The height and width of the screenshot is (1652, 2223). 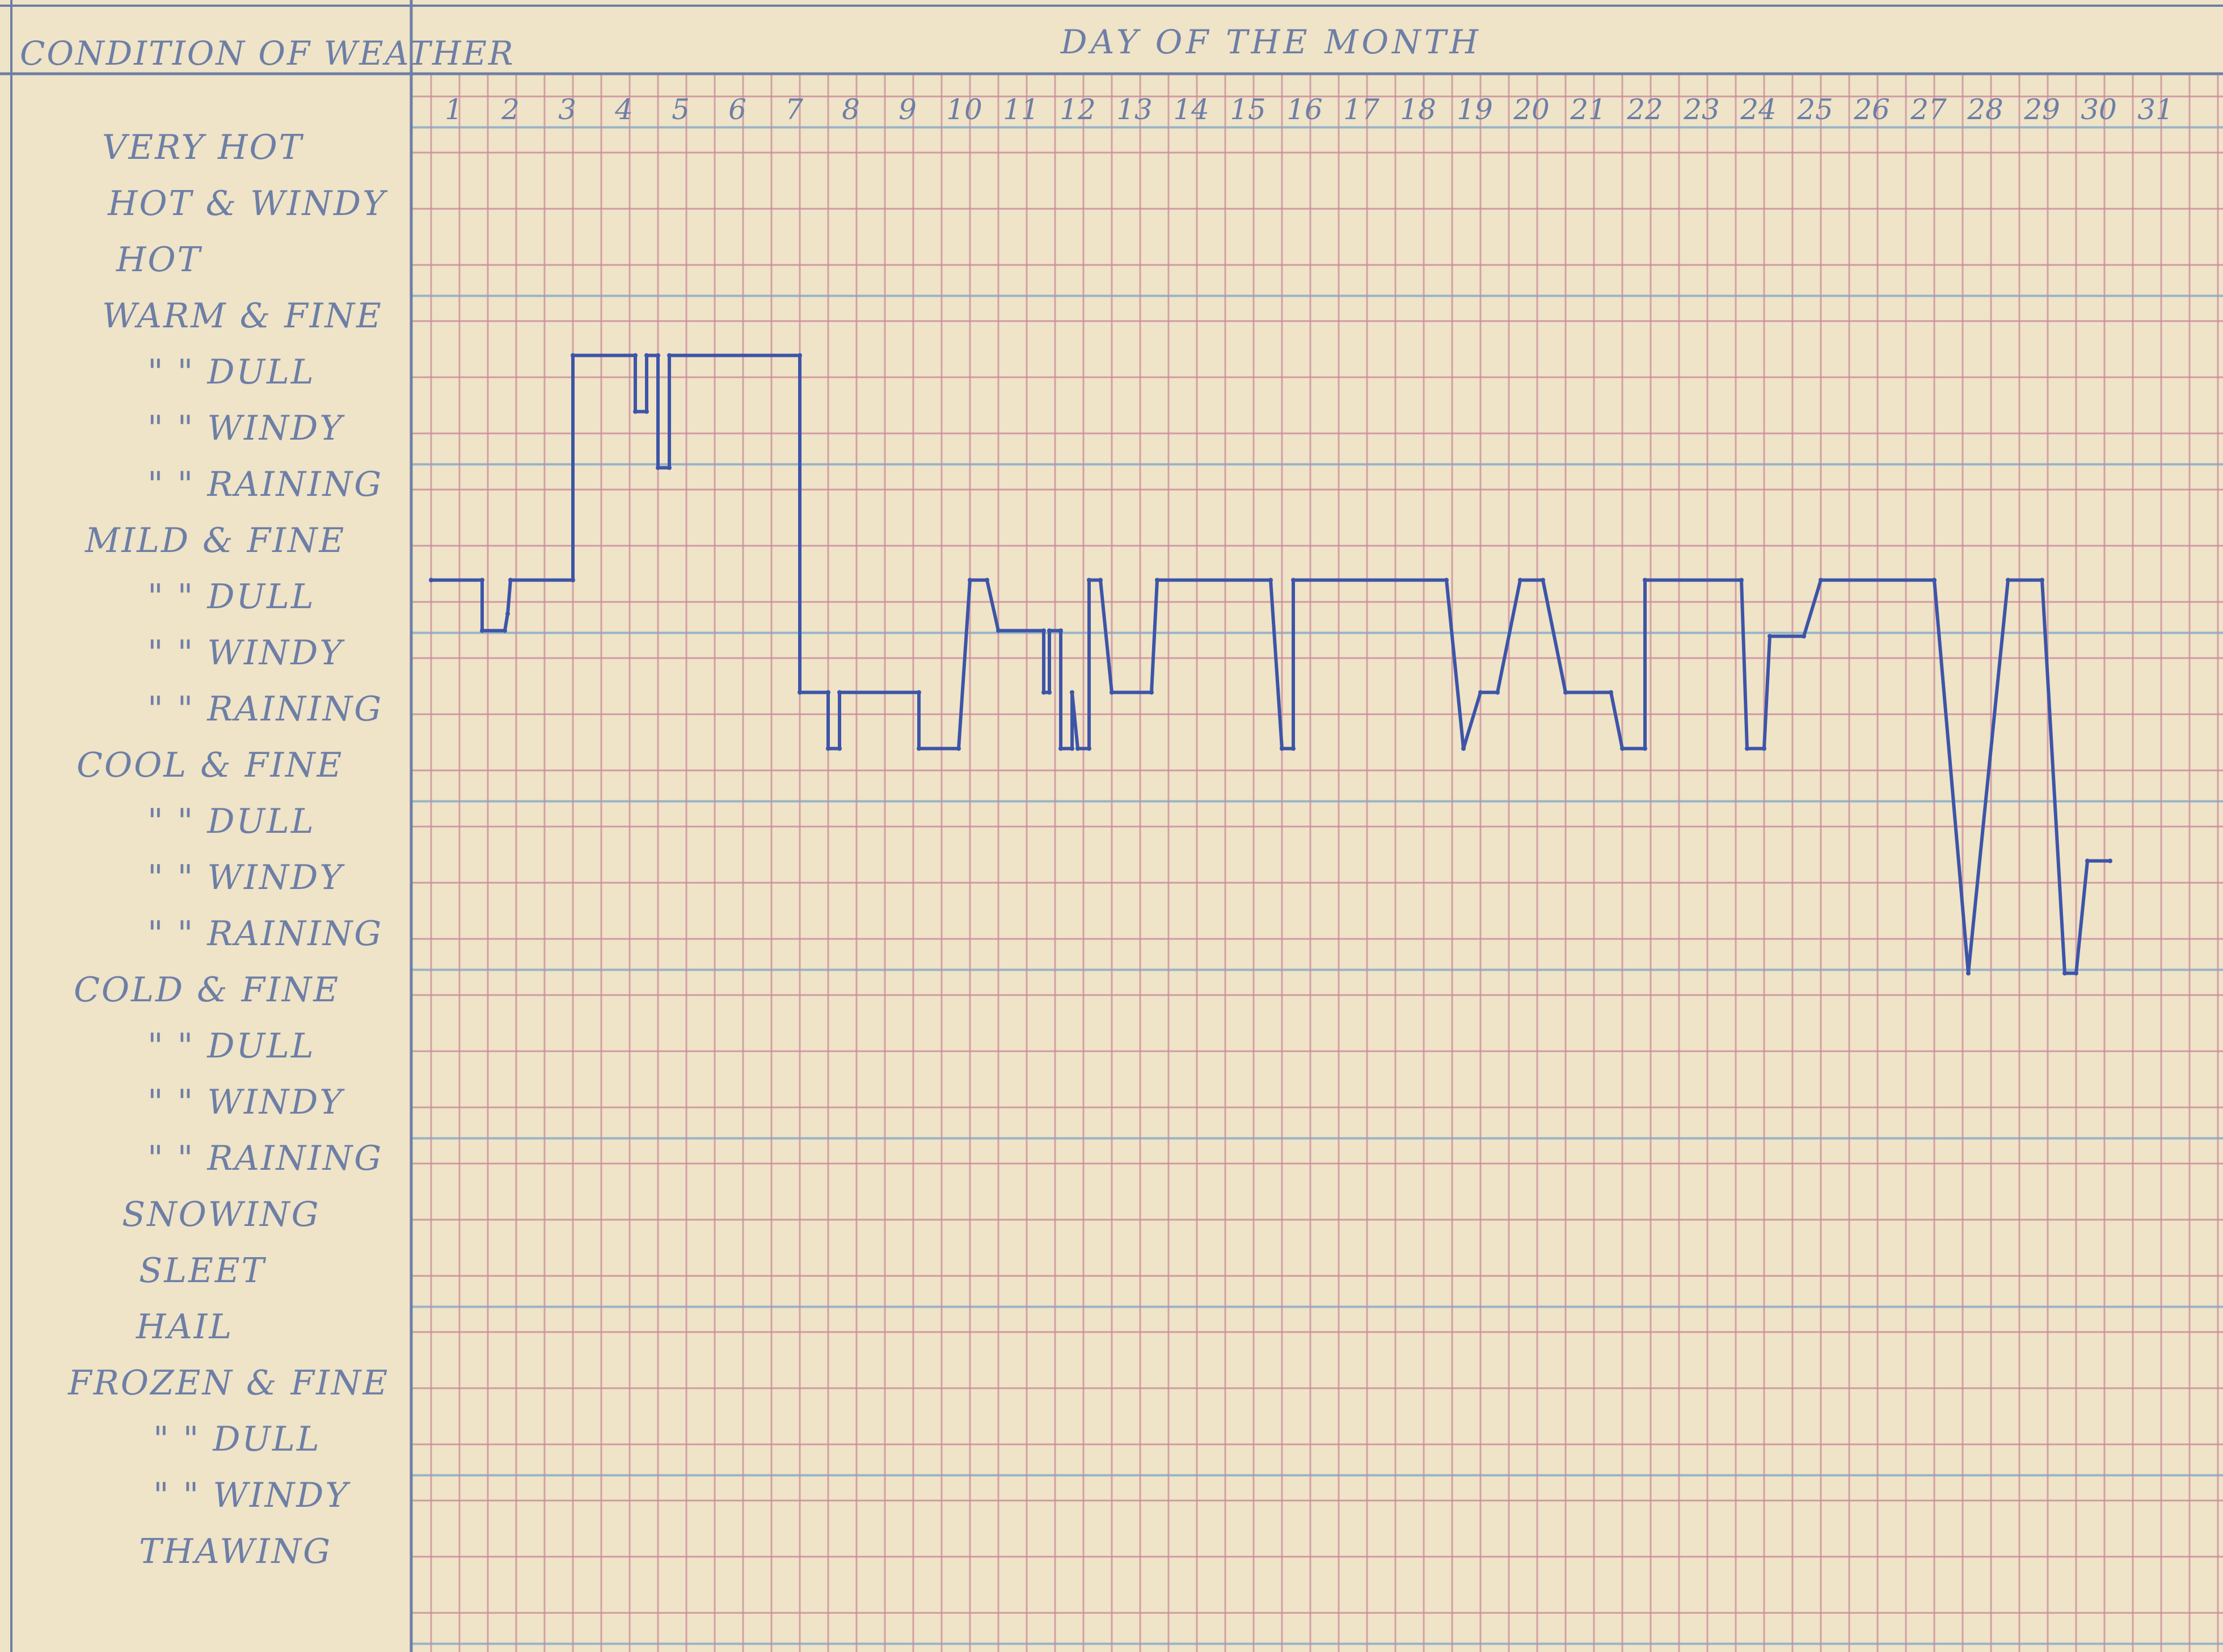 I want to click on day-tick-label: 12, so click(x=1078, y=109).